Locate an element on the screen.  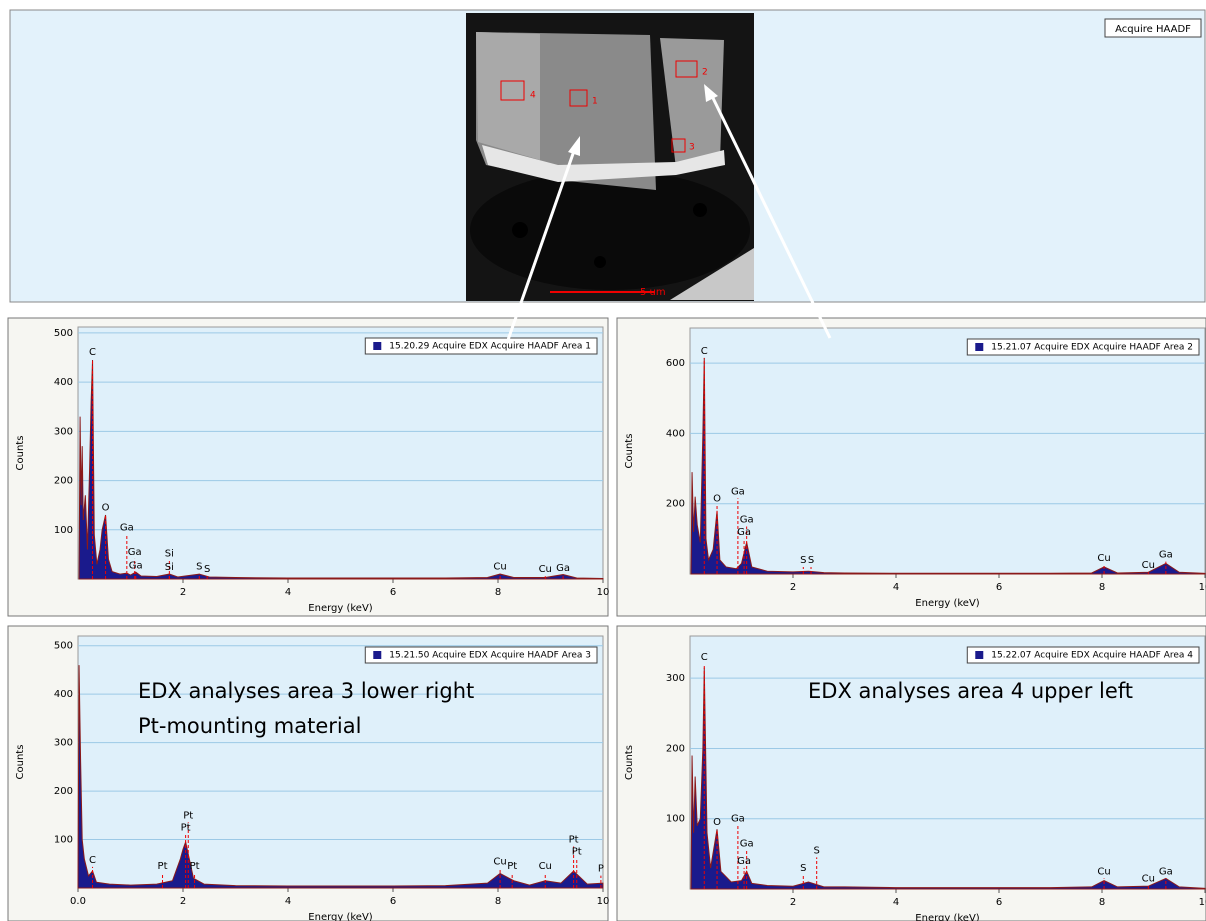
x-tick-label: 0.0 is located at coordinates (78, 901).